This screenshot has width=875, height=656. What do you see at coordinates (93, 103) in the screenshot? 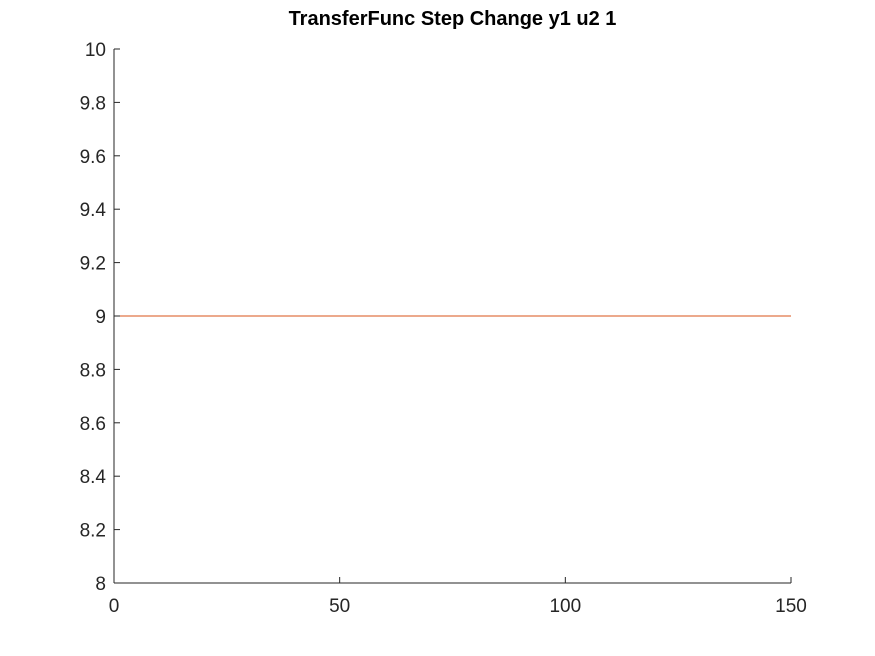
I see `y-tick-label: 9.8` at bounding box center [93, 103].